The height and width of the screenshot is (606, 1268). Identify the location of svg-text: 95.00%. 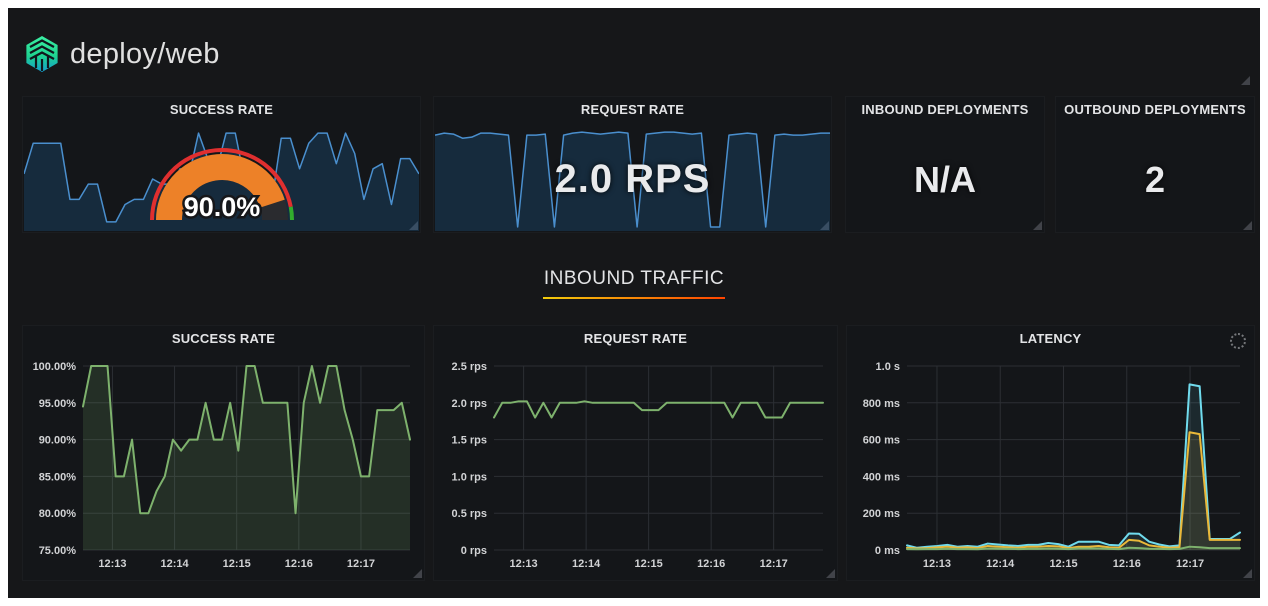
(58, 404).